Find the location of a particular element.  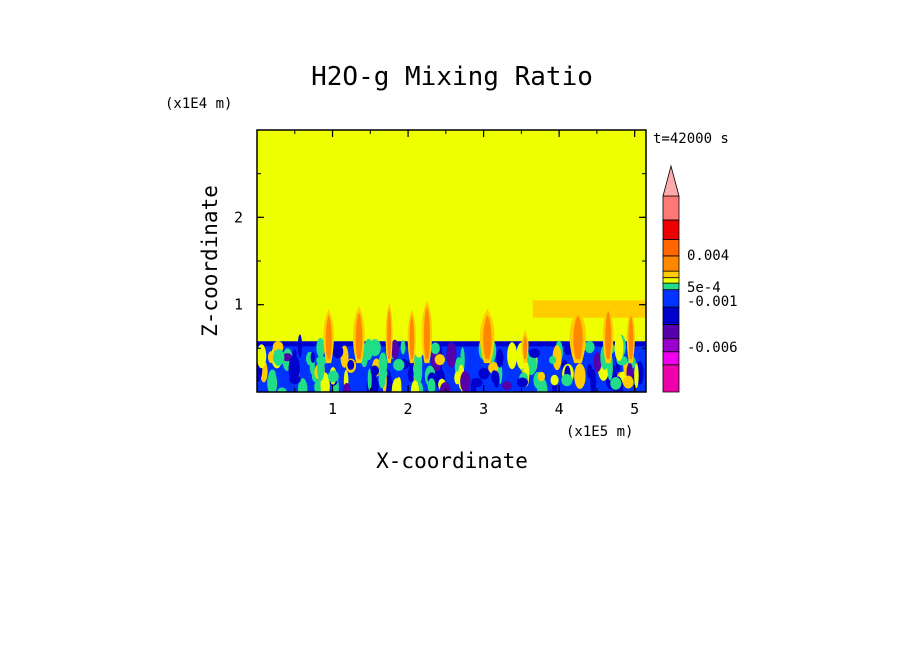

x-scale-note: (x1E5 m) is located at coordinates (599, 432).